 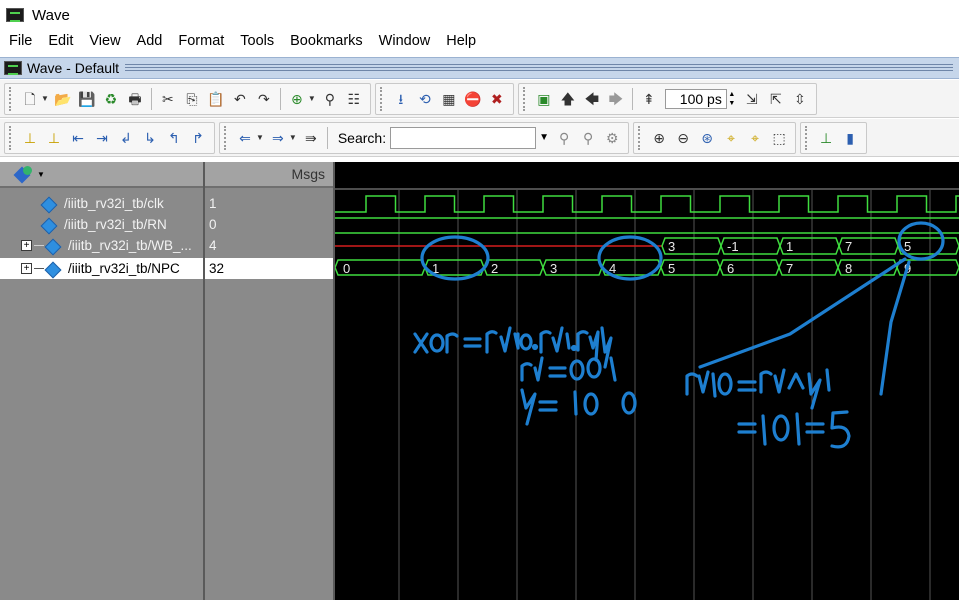 What do you see at coordinates (751, 98) in the screenshot?
I see `zoom-in-full-icon: ⇲` at bounding box center [751, 98].